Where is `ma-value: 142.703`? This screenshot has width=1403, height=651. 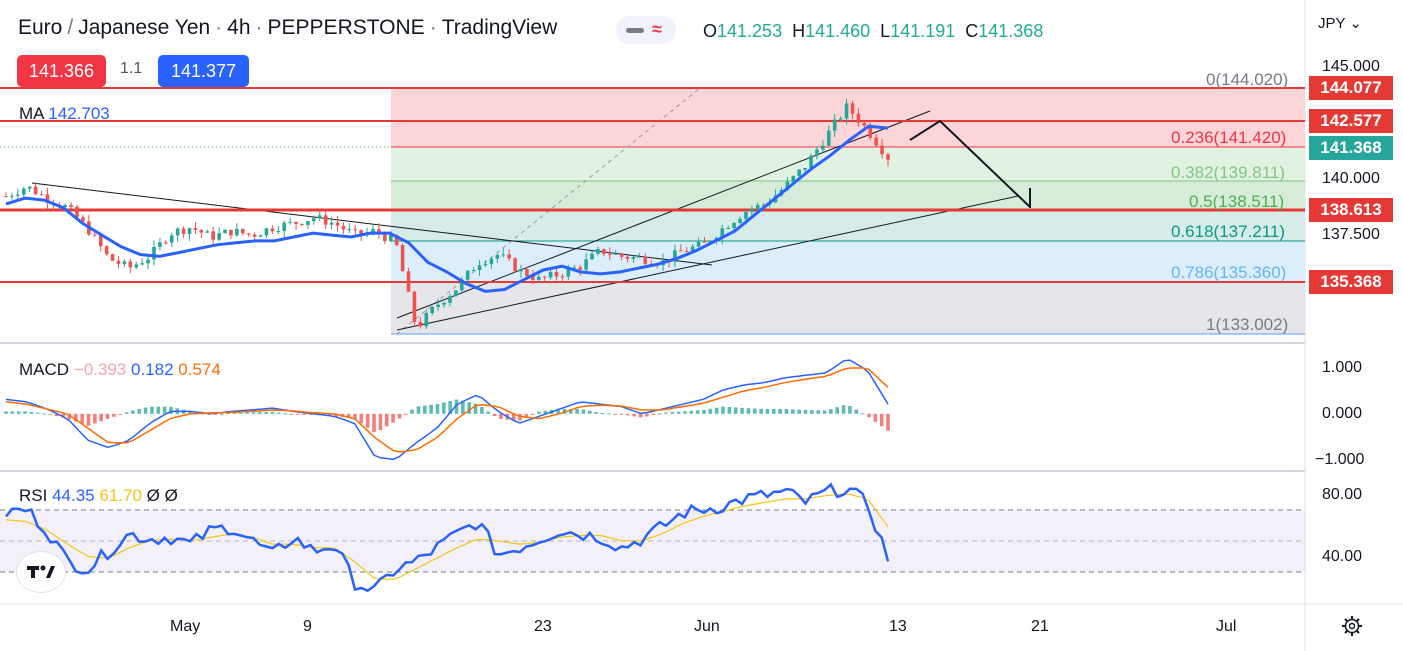
ma-value: 142.703 is located at coordinates (79, 113).